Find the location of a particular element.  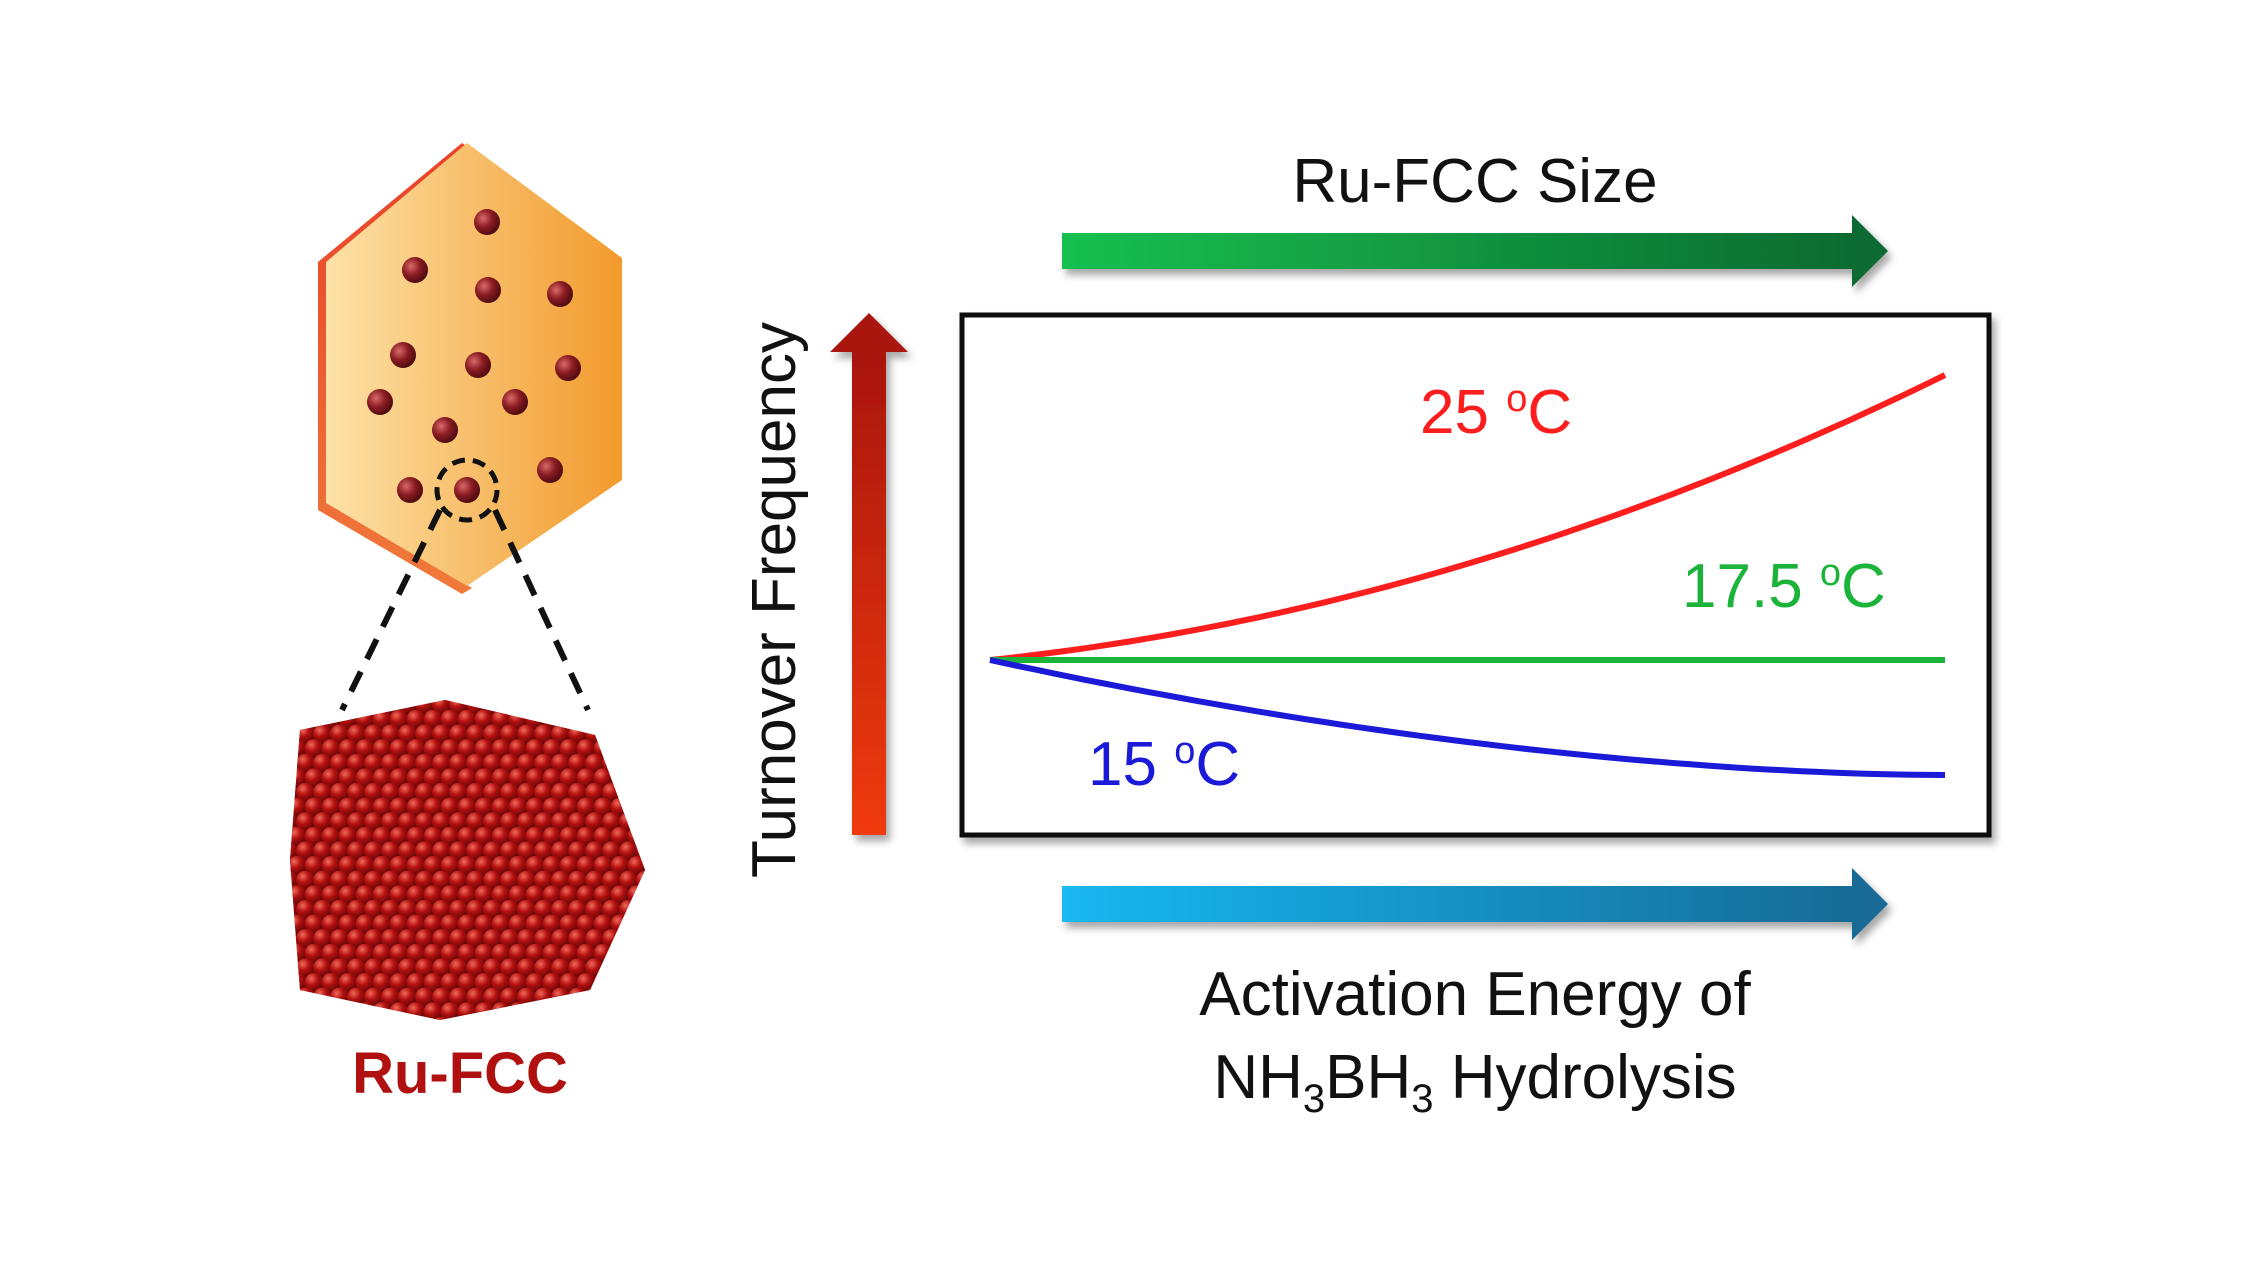

curve-label-25c-sup: o is located at coordinates (1516, 399).